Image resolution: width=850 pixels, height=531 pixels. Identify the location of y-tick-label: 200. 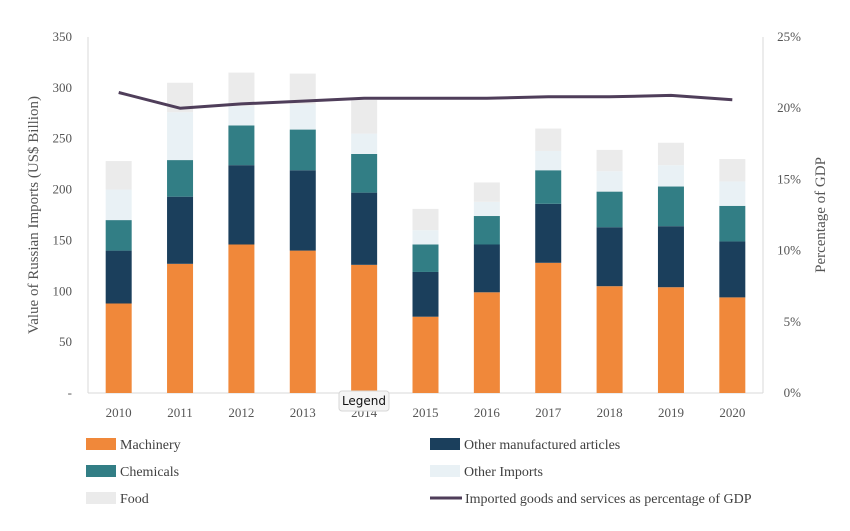
(63, 189).